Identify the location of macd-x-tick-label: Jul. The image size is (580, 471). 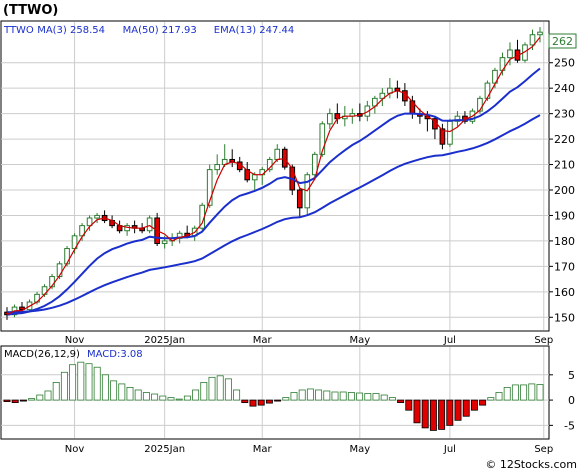
(449, 449).